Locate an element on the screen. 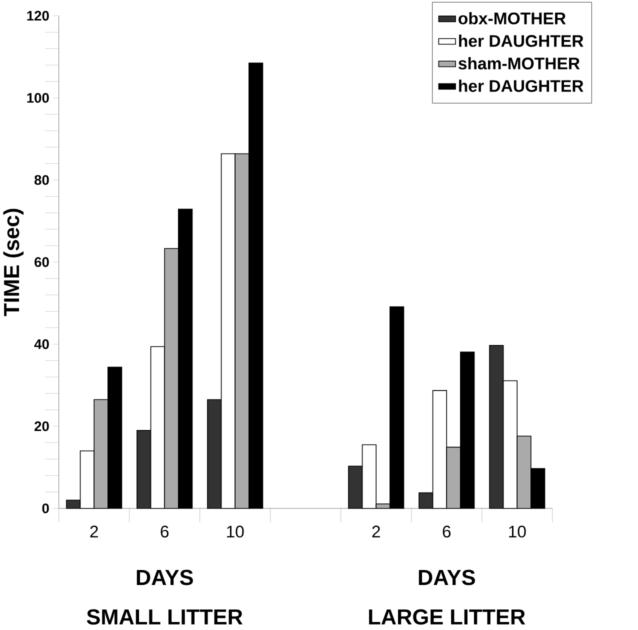 This screenshot has height=630, width=638. legend-label: sham-MOTHER is located at coordinates (519, 63).